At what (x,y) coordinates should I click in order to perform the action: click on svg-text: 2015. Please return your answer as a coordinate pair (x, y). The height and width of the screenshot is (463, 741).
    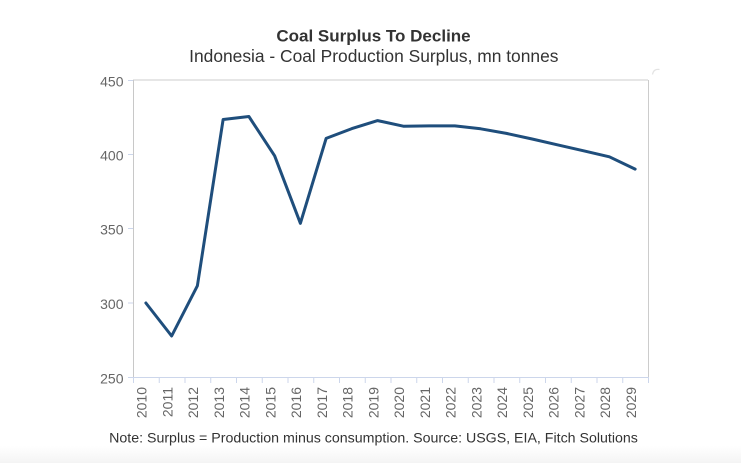
    Looking at the image, I should click on (270, 402).